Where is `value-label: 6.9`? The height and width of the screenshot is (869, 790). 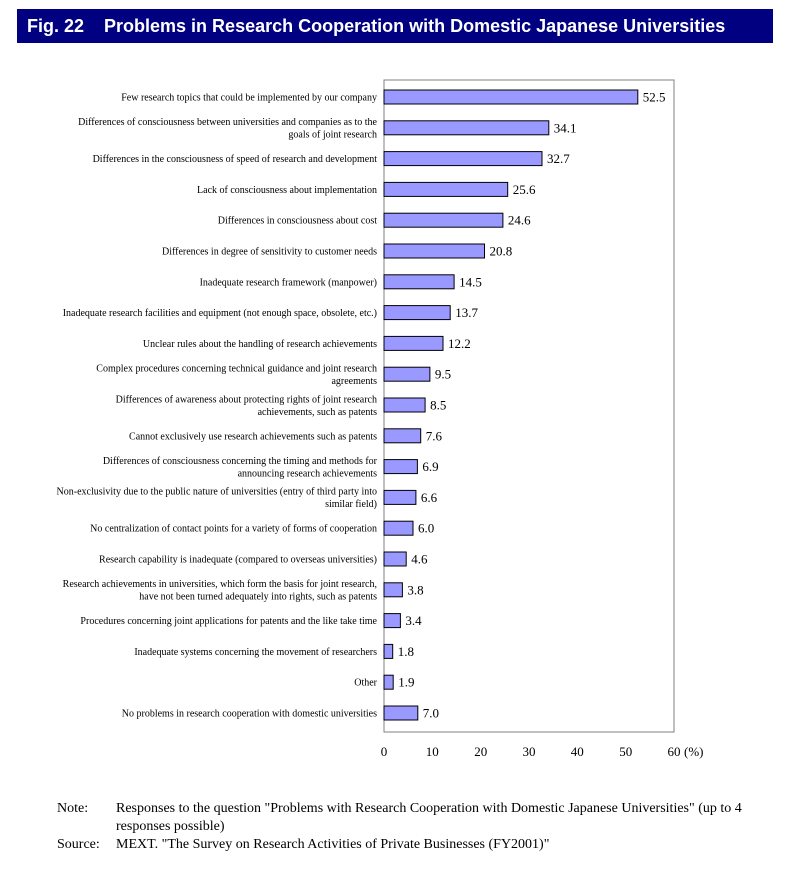 value-label: 6.9 is located at coordinates (430, 466).